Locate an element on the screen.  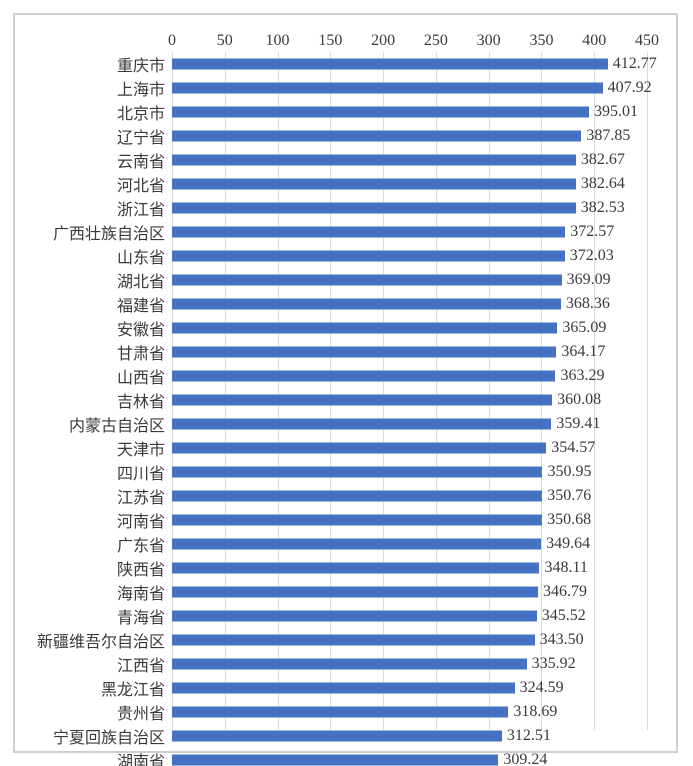
bar-track: 412.77 is located at coordinates (414, 64).